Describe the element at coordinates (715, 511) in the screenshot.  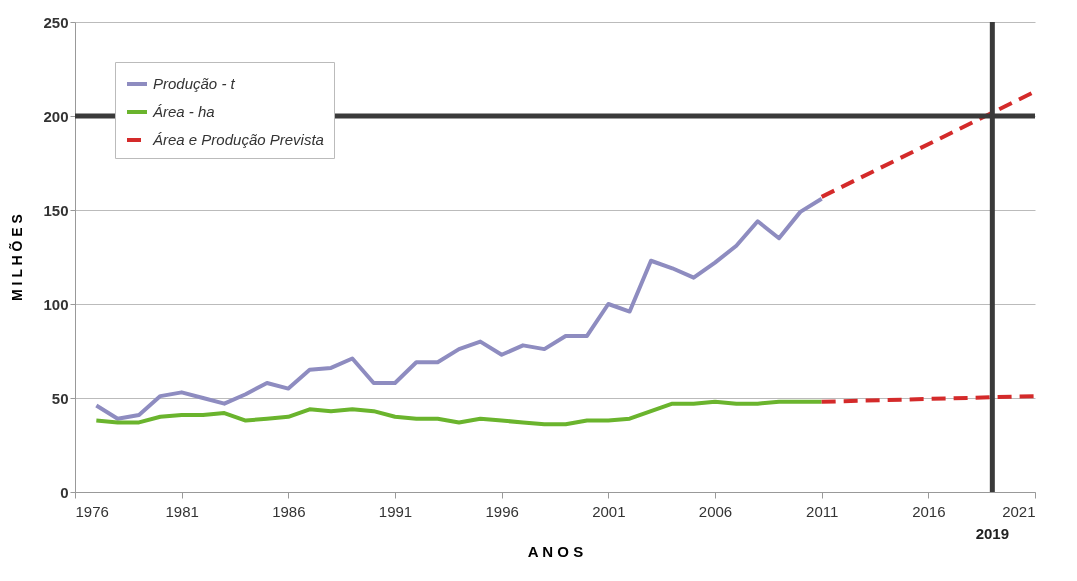
I see `x-tick-label: 2006` at that location.